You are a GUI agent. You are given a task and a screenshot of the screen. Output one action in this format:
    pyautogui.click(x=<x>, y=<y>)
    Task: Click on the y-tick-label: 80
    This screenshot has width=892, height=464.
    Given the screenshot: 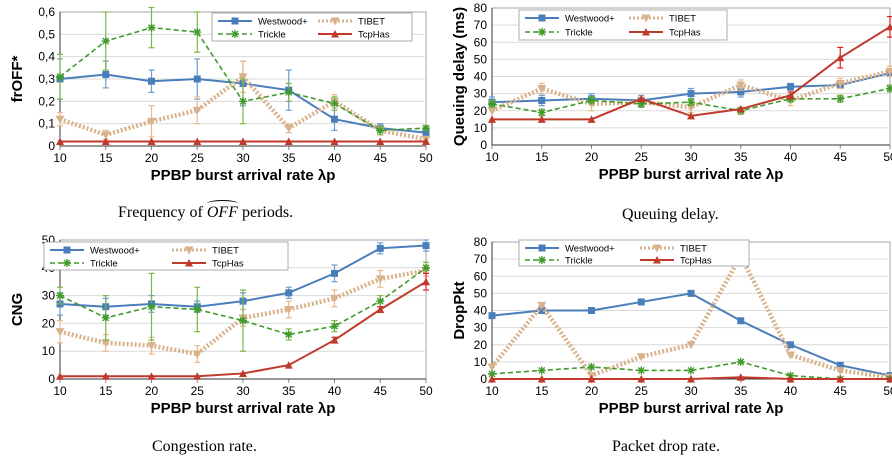 What is the action you would take?
    pyautogui.click(x=481, y=242)
    